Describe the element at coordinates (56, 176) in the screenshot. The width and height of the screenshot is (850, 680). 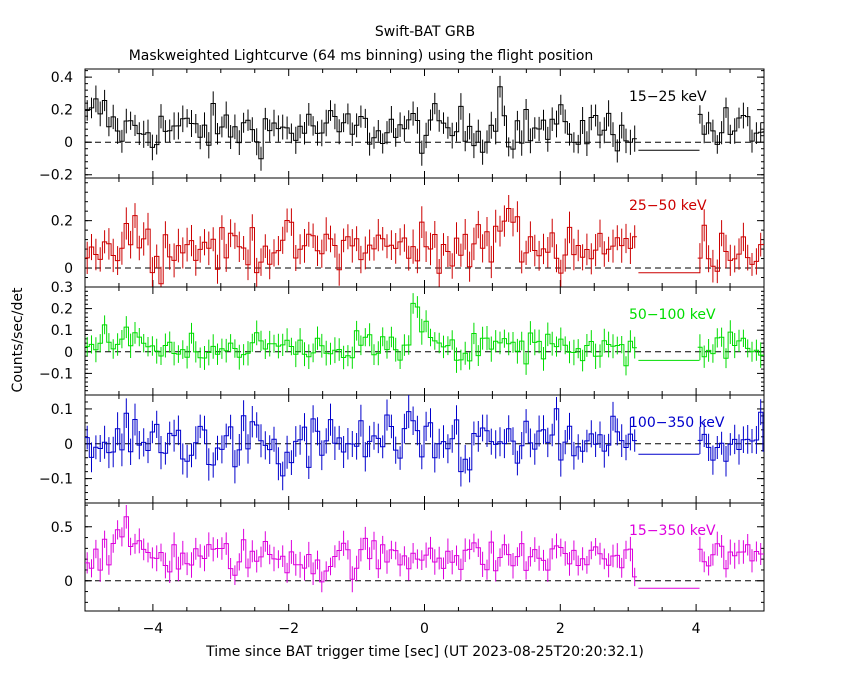
I see `y-tick-label: −0.2` at that location.